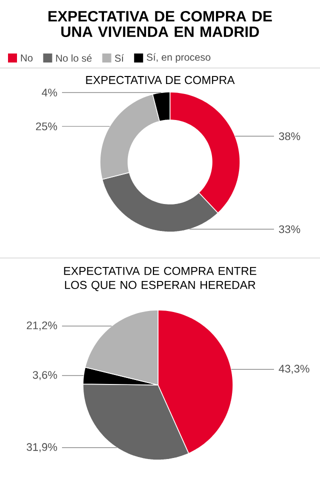 The image size is (320, 484). What do you see at coordinates (289, 136) in the screenshot?
I see `data-label: 38%` at bounding box center [289, 136].